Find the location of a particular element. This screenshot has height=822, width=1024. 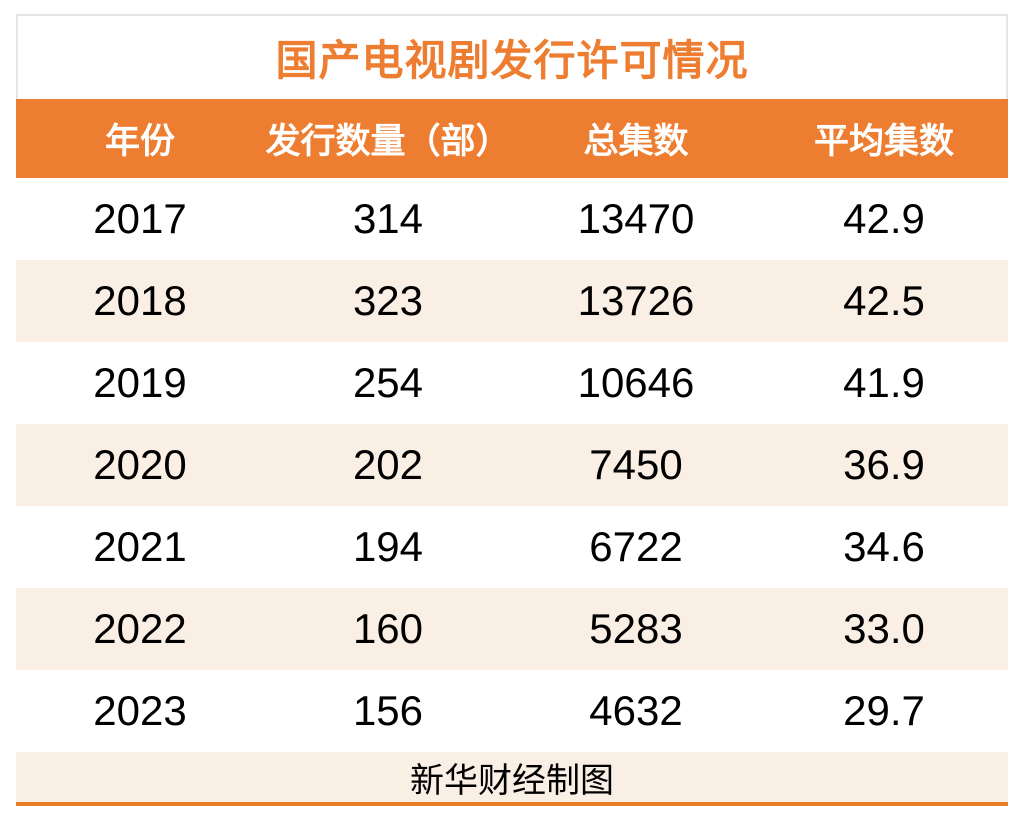

cell-release-count: 254 is located at coordinates (388, 382).